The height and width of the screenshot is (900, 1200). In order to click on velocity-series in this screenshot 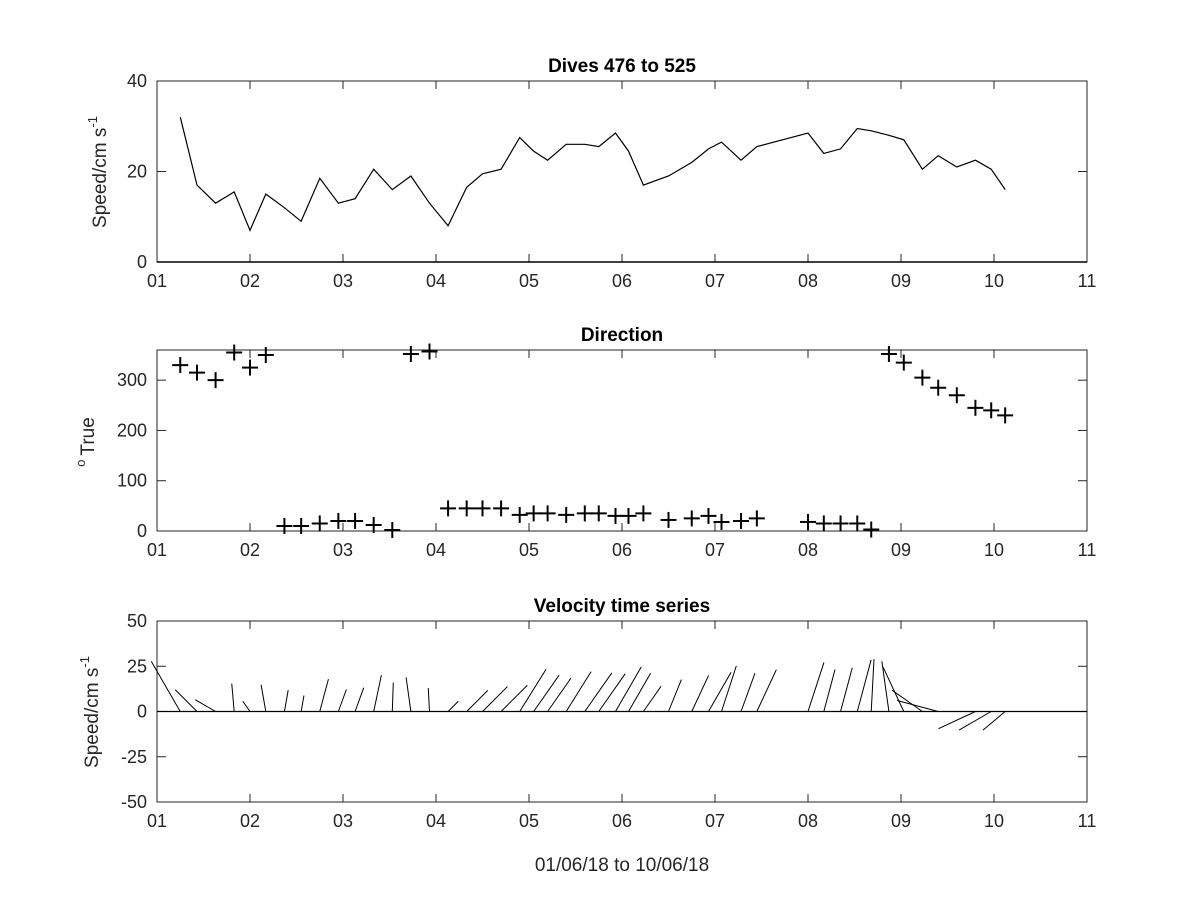, I will do `click(618, 695)`.